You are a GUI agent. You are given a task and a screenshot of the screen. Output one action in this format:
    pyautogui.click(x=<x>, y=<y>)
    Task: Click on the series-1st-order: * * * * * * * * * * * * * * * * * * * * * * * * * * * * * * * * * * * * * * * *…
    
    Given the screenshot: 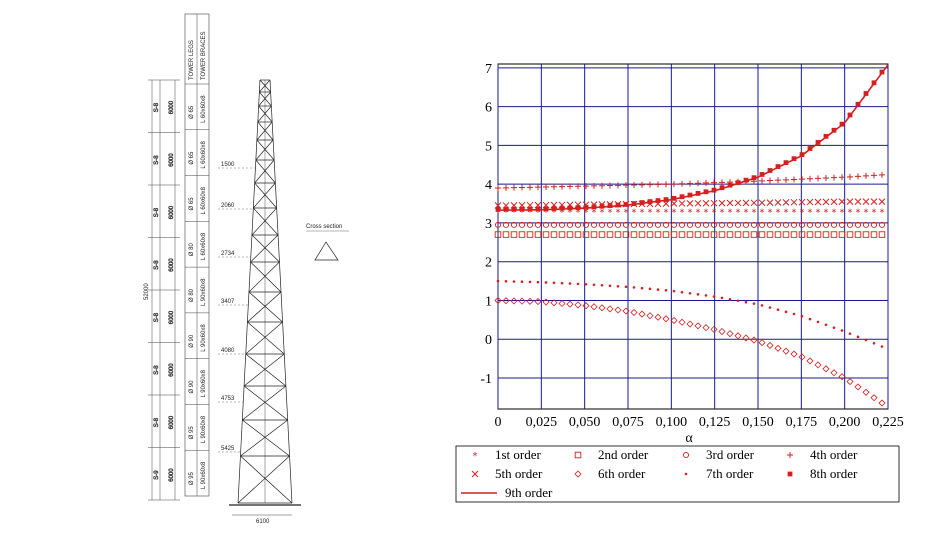 What is the action you would take?
    pyautogui.click(x=690, y=212)
    